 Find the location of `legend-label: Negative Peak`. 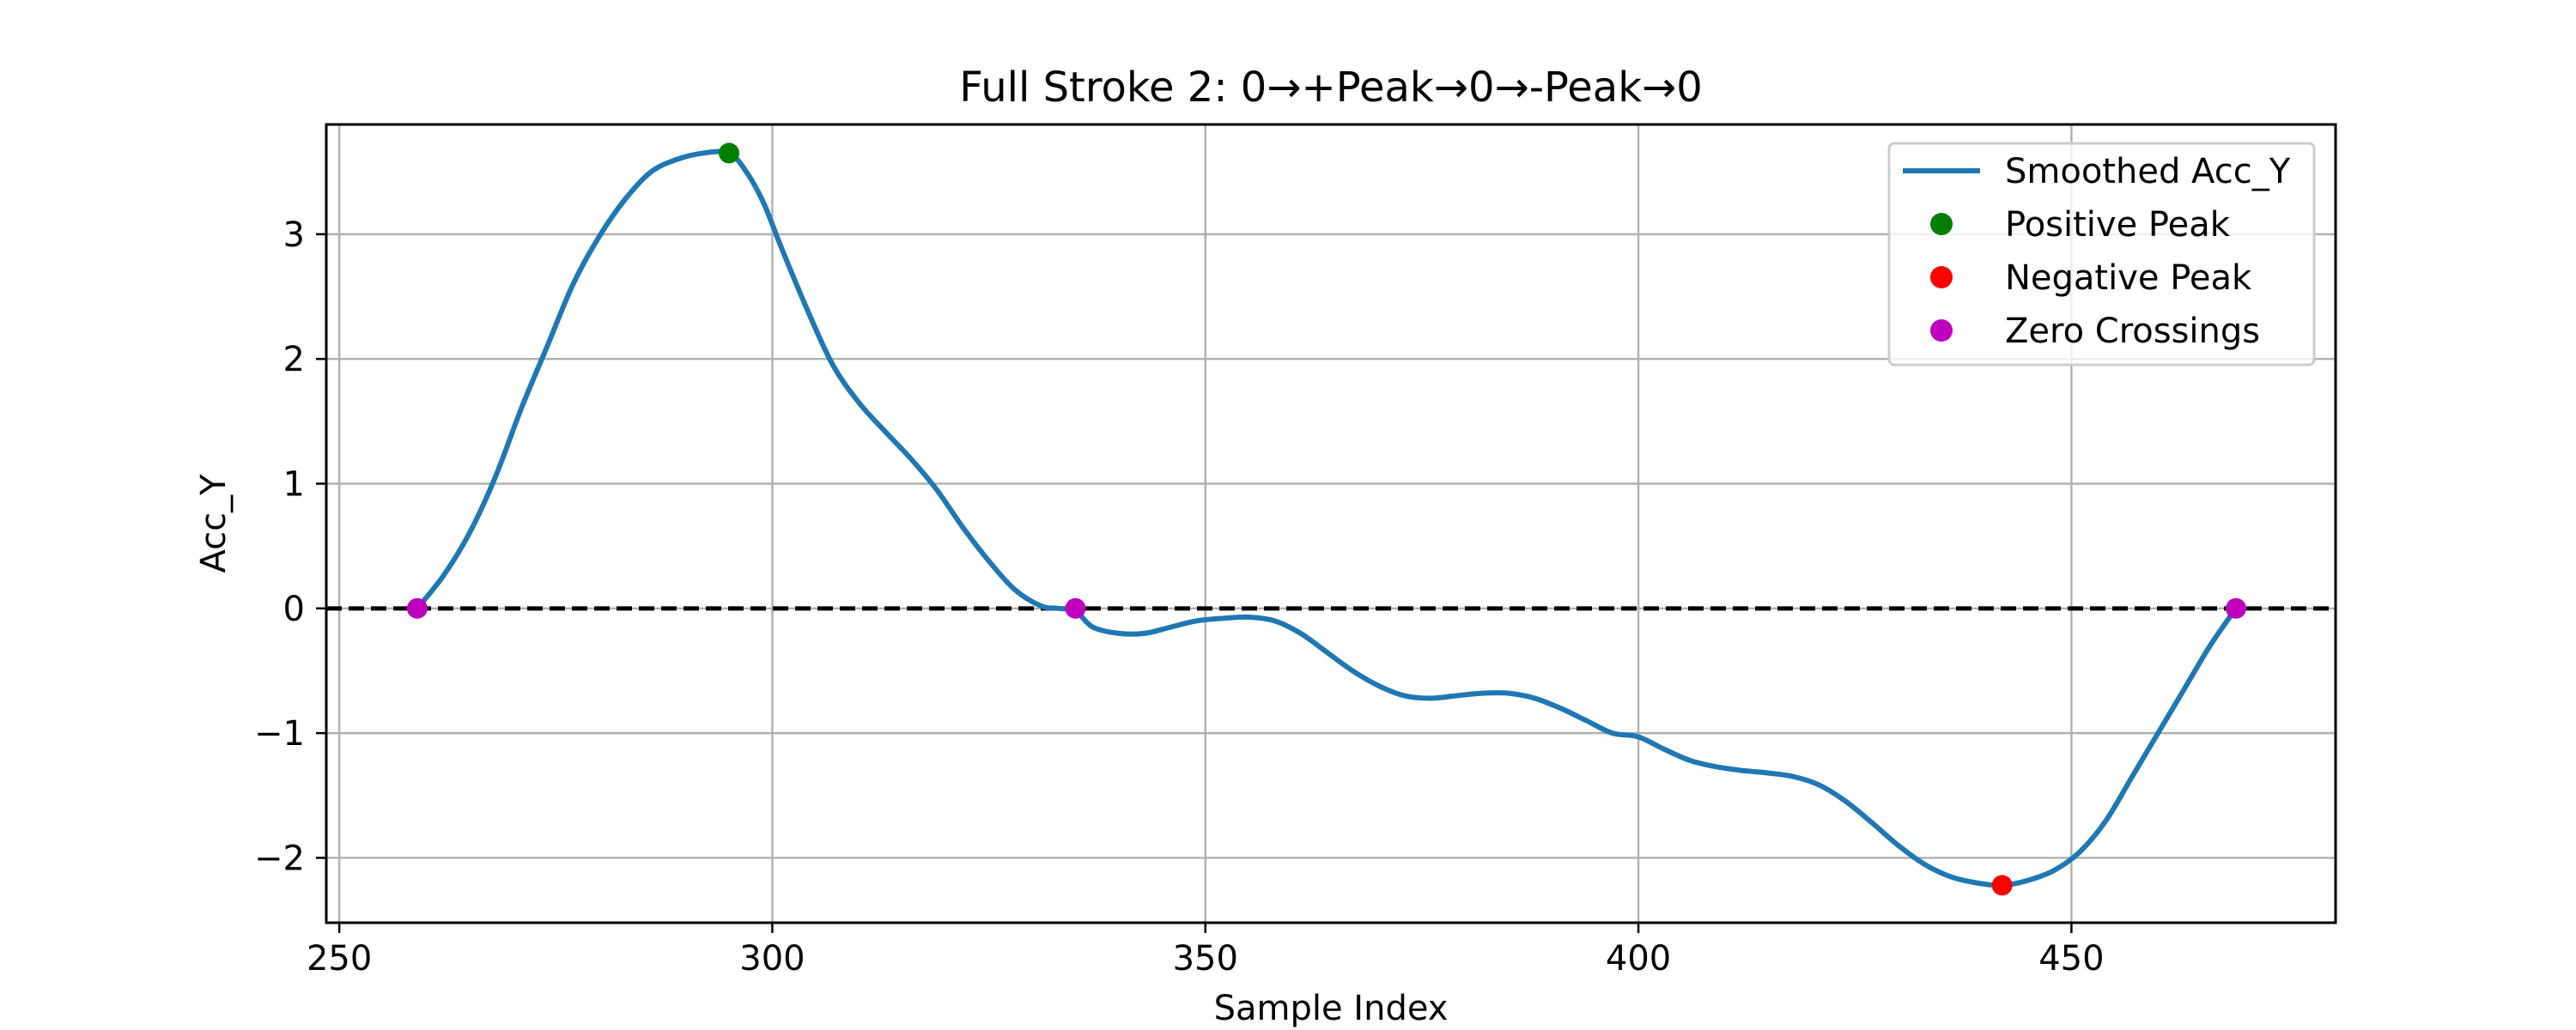

legend-label: Negative Peak is located at coordinates (2128, 278).